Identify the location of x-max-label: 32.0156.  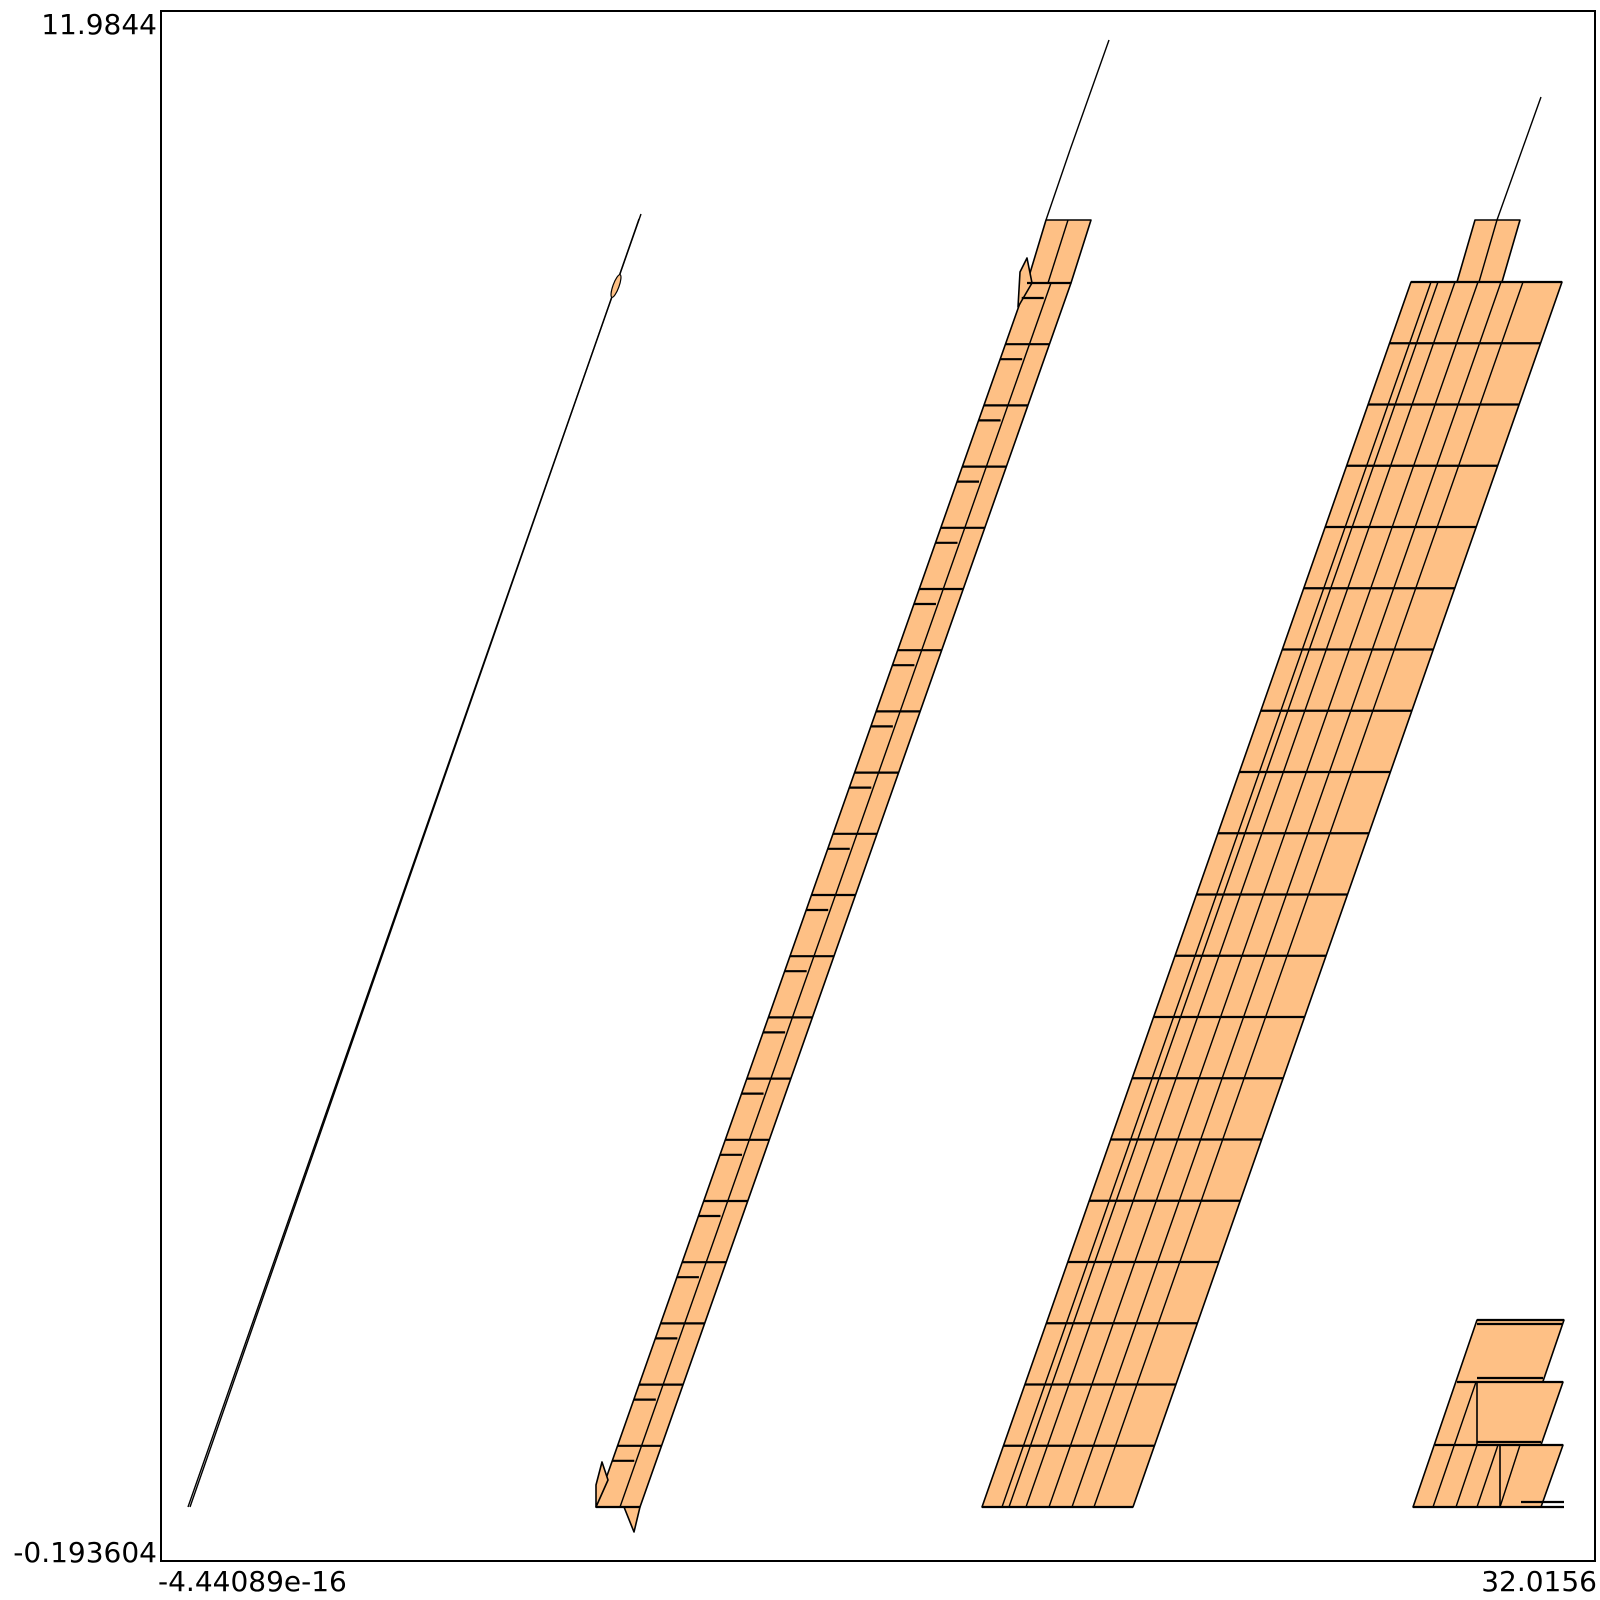
(1539, 1581).